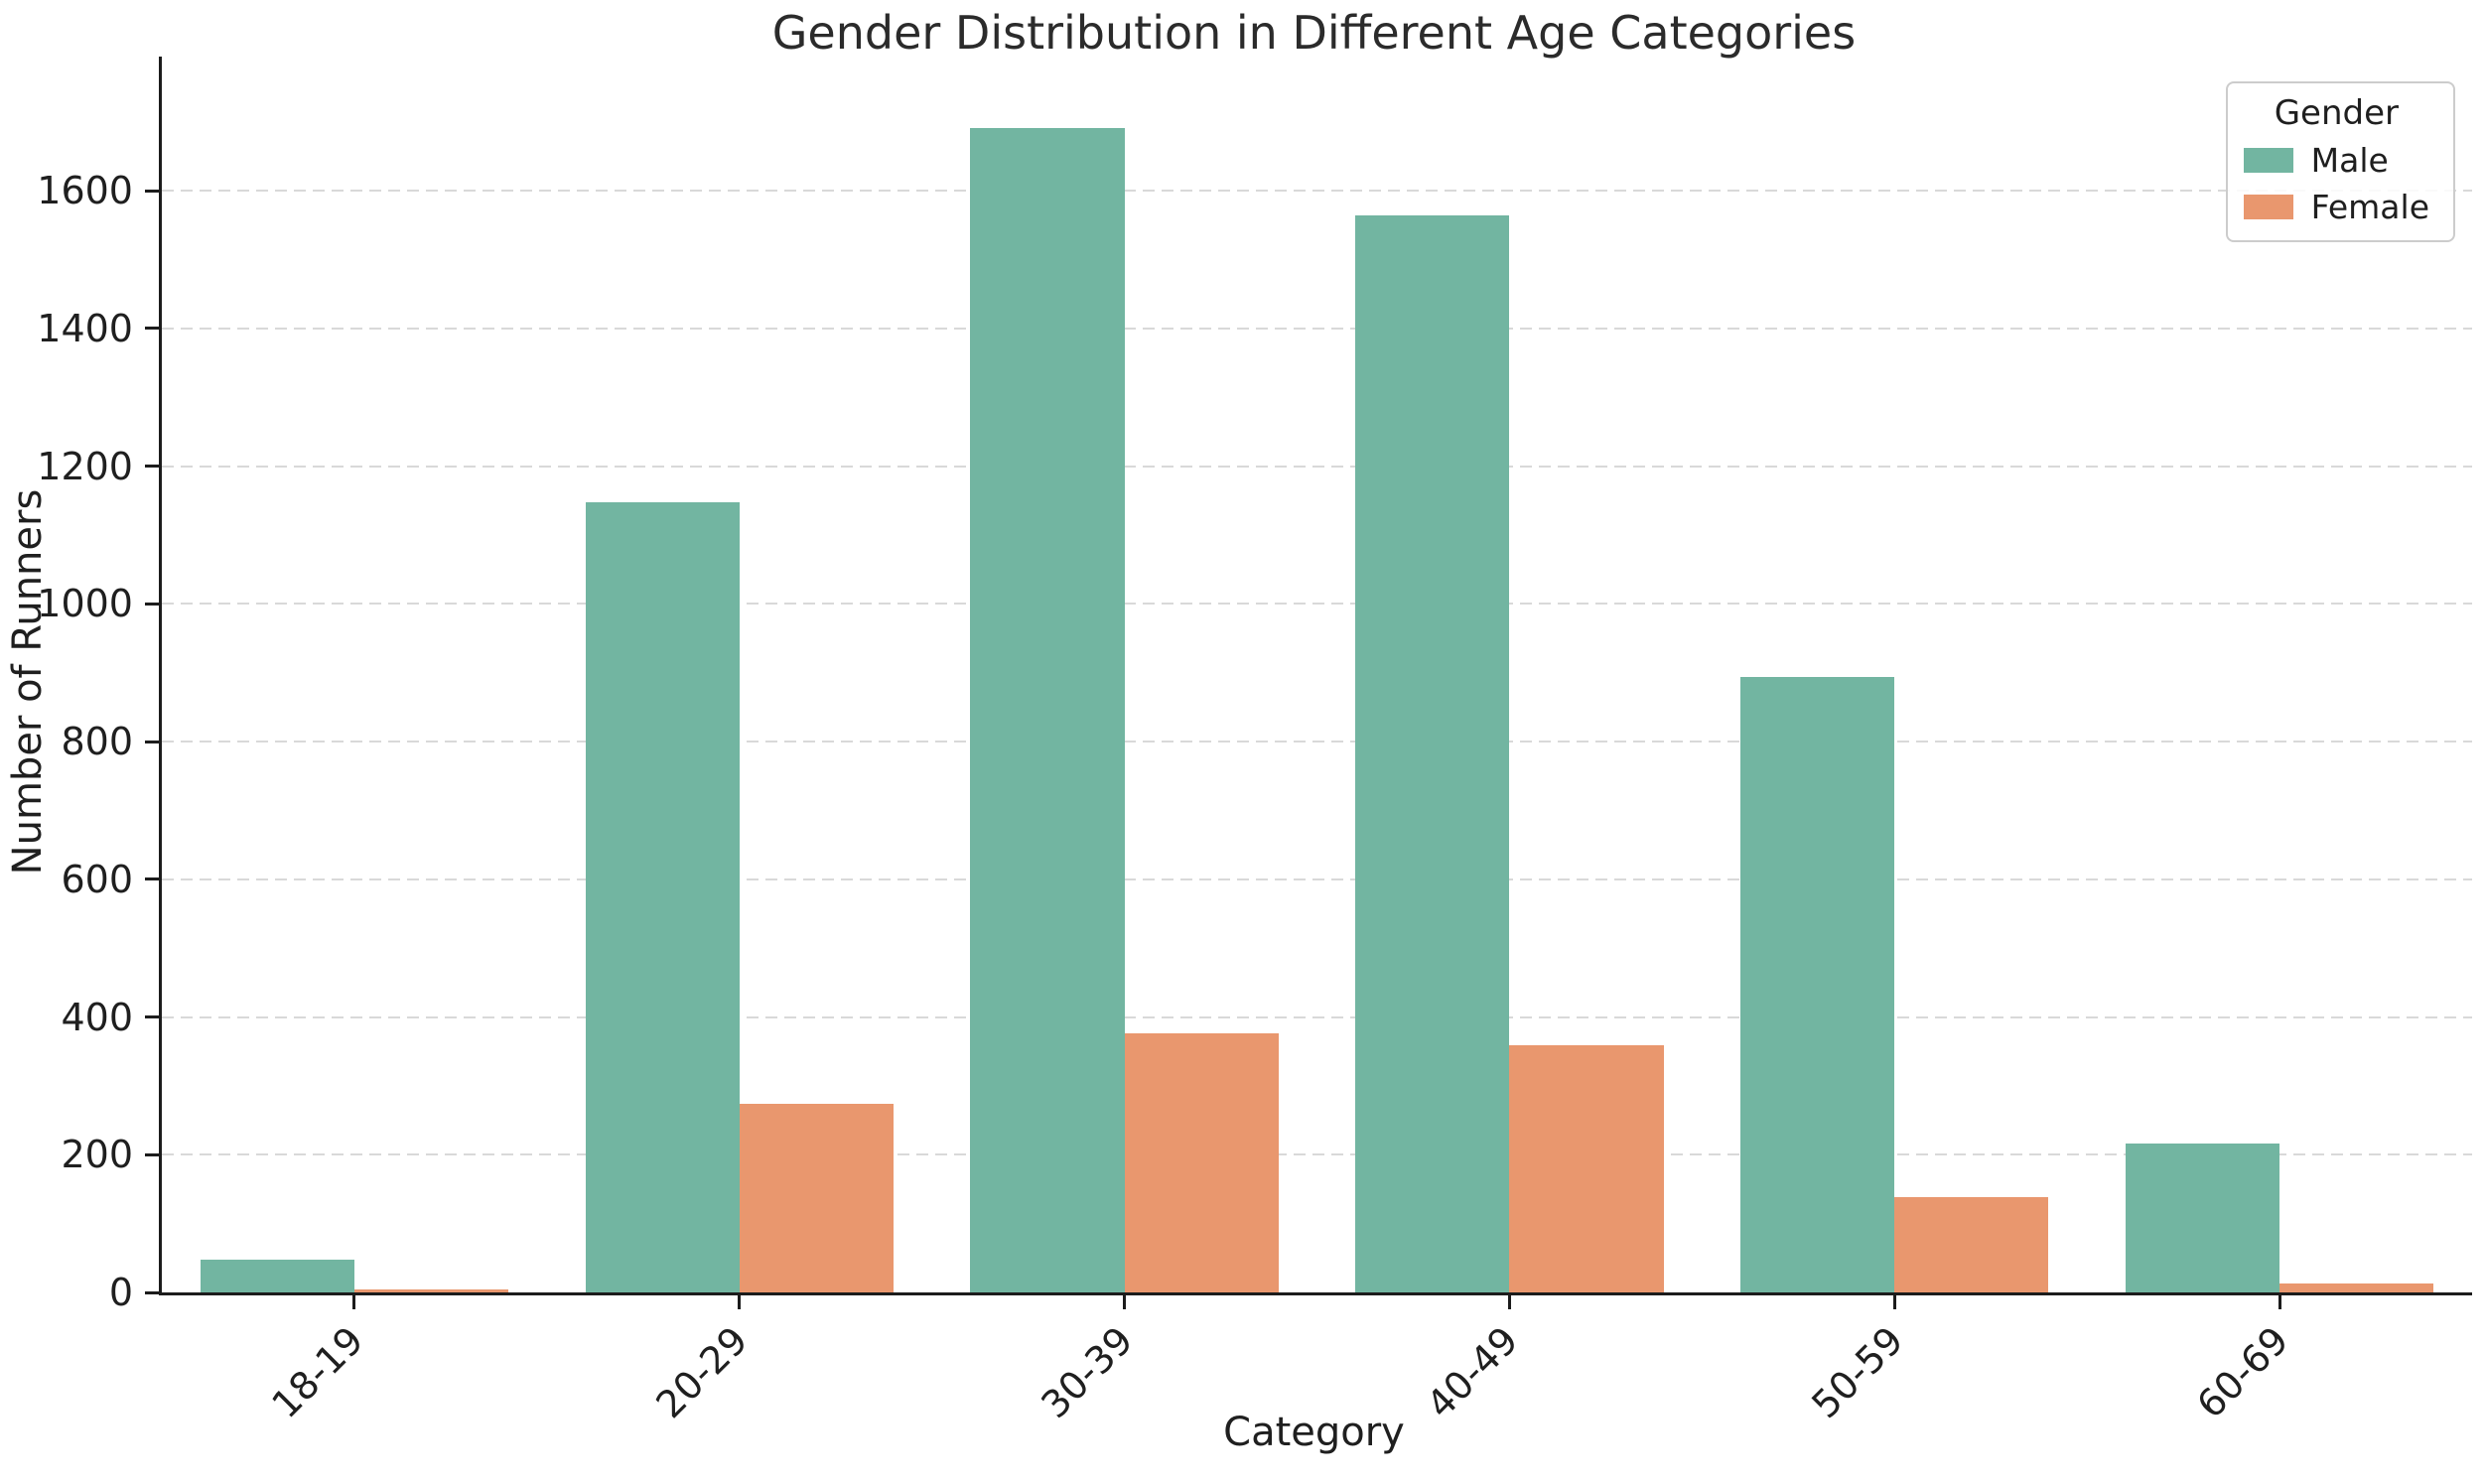  Describe the element at coordinates (120, 1292) in the screenshot. I see `y-tick-label-0: 0` at that location.